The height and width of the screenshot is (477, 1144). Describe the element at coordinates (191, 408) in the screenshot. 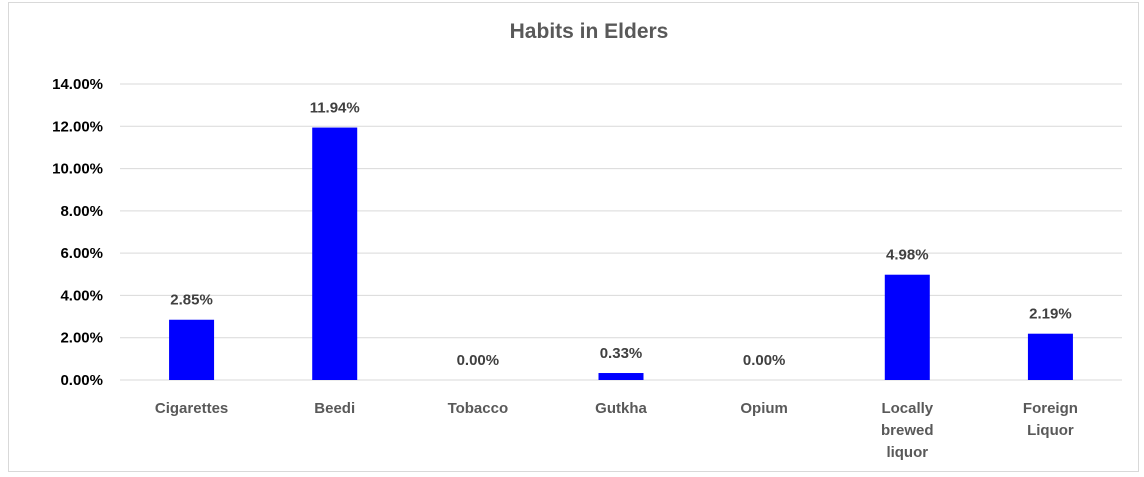

I see `x-tick-label: Cigarettes` at that location.